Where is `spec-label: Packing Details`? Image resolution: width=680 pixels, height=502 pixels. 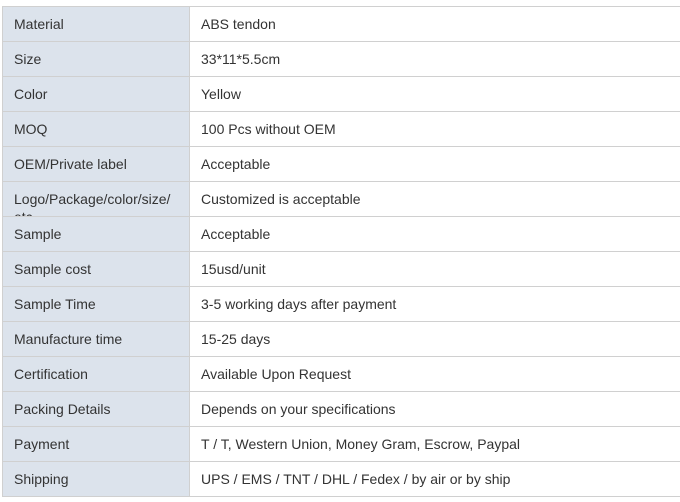
spec-label: Packing Details is located at coordinates (62, 409).